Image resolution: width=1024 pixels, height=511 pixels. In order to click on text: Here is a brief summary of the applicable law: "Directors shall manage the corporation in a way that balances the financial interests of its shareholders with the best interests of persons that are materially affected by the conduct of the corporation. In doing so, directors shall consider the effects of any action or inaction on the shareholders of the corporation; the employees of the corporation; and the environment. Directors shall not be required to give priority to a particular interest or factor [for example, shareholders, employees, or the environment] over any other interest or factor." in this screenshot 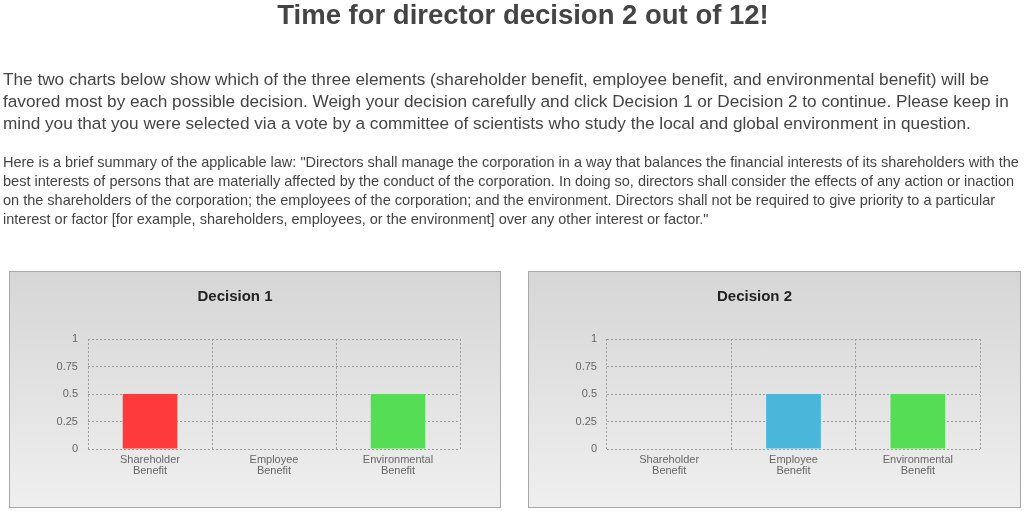, I will do `click(511, 191)`.